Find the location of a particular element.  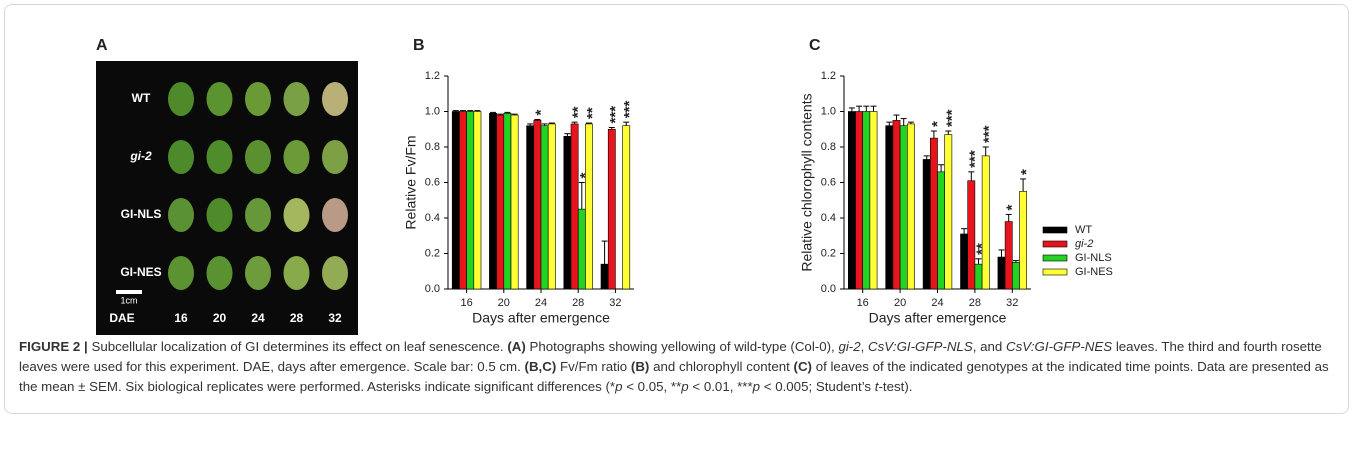

y-tick-label: 1.0 is located at coordinates (828, 111).